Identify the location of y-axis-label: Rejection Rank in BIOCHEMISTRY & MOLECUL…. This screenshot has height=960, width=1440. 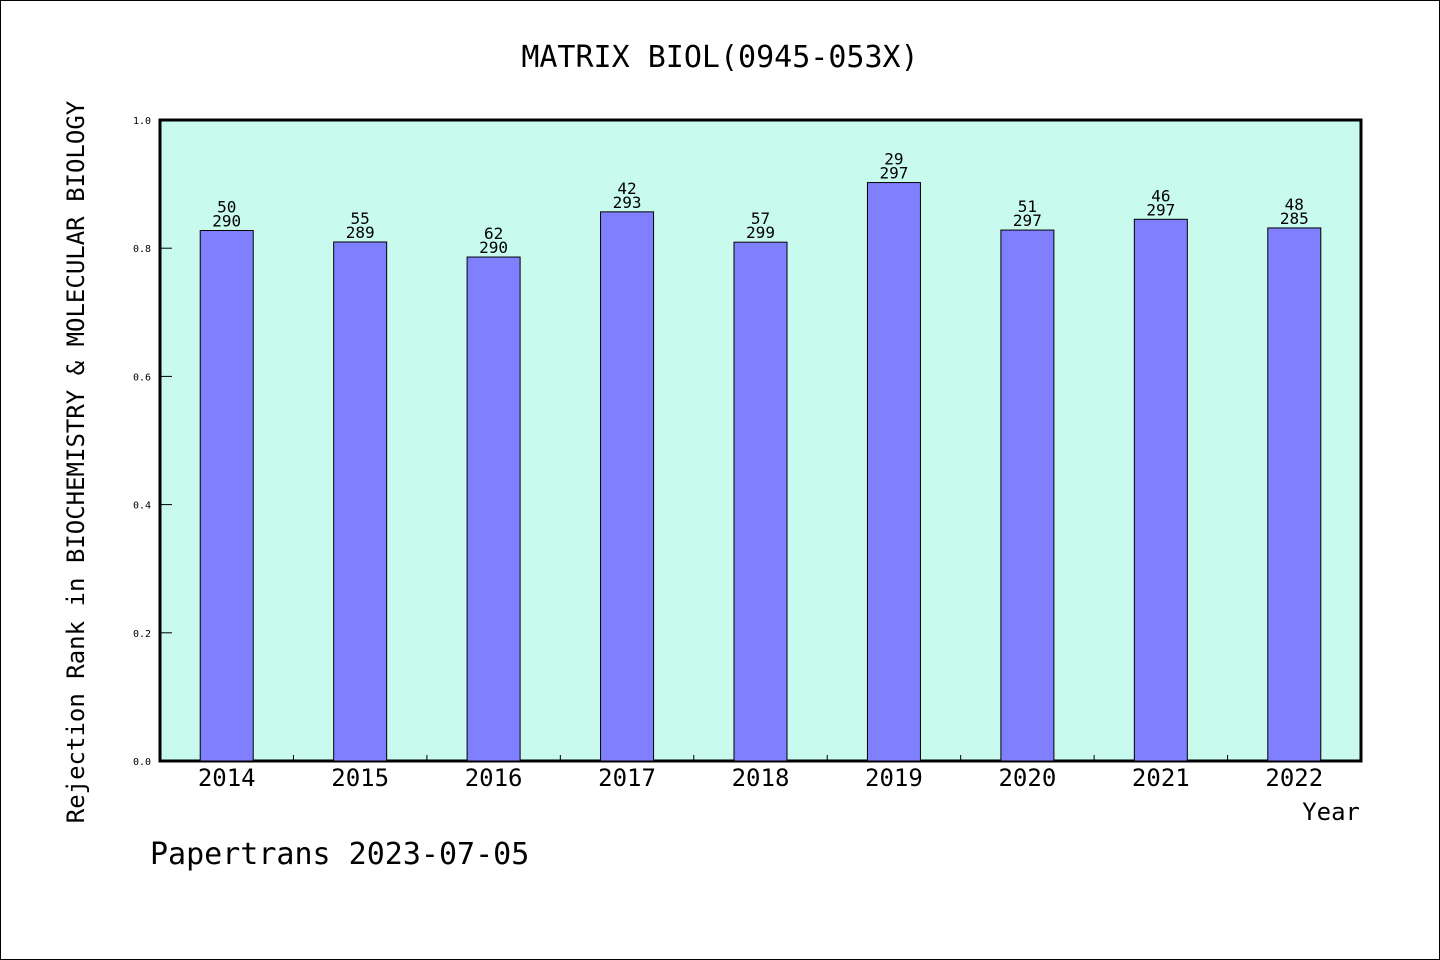
(76, 461).